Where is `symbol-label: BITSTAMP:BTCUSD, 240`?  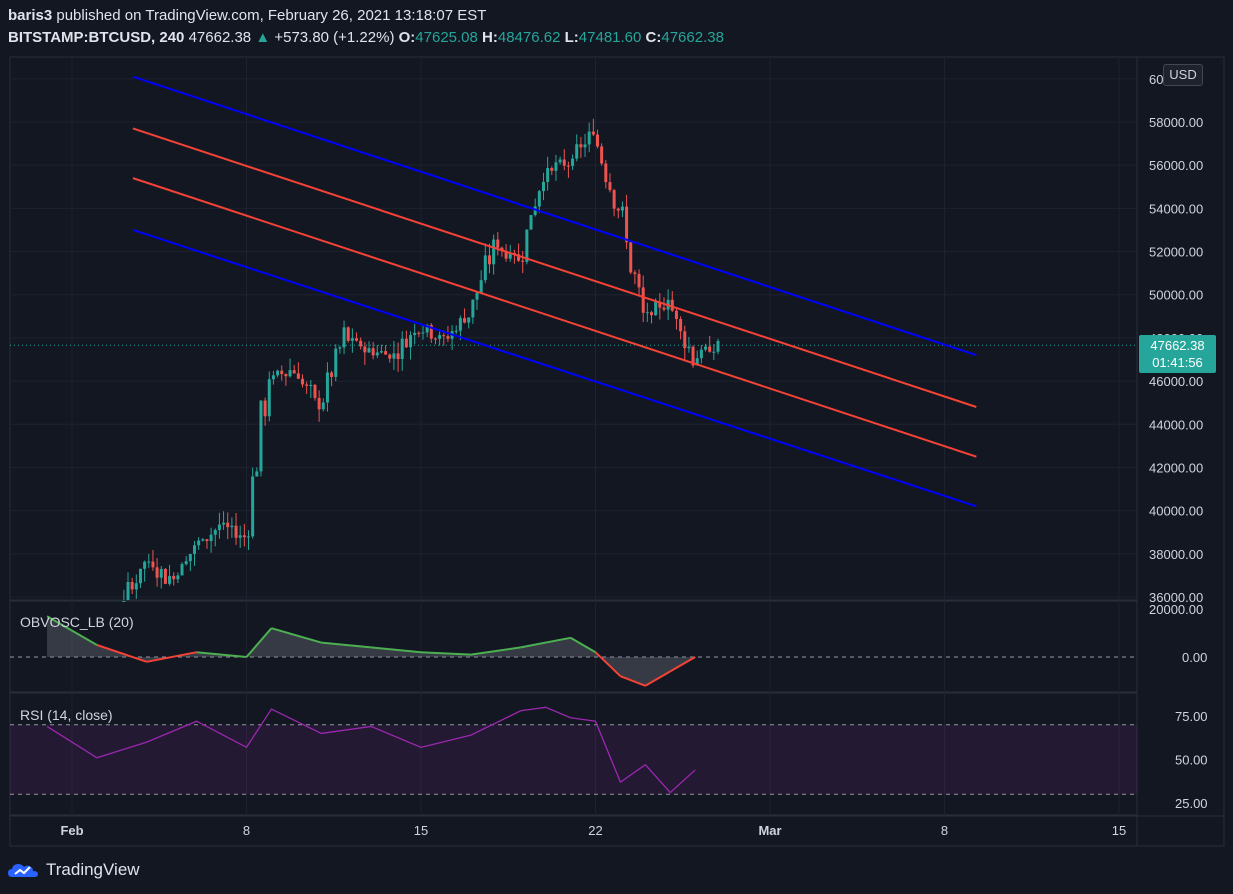
symbol-label: BITSTAMP:BTCUSD, 240 is located at coordinates (96, 37).